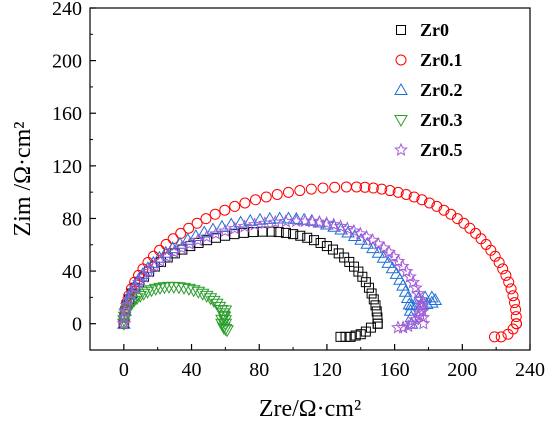  What do you see at coordinates (434, 30) in the screenshot?
I see `legend-label: Zr0` at bounding box center [434, 30].